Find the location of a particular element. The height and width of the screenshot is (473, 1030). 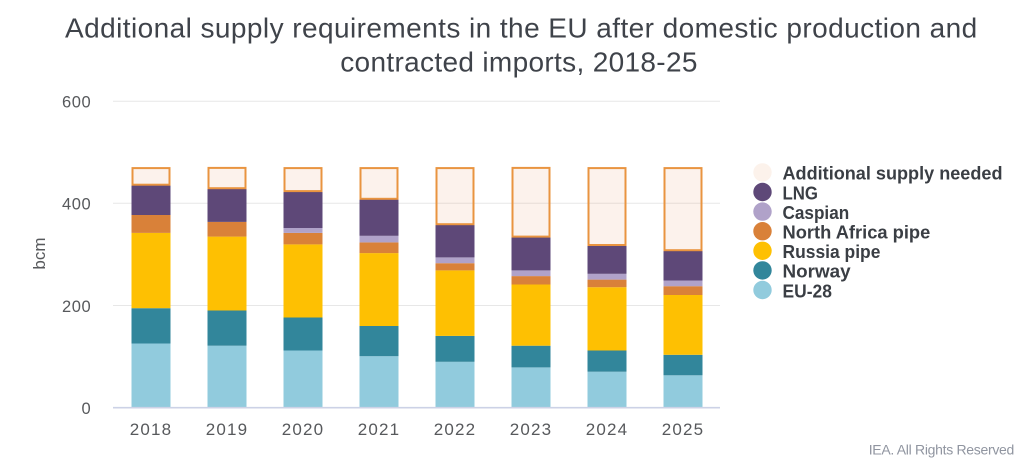

svg-text: 2025 is located at coordinates (683, 429).